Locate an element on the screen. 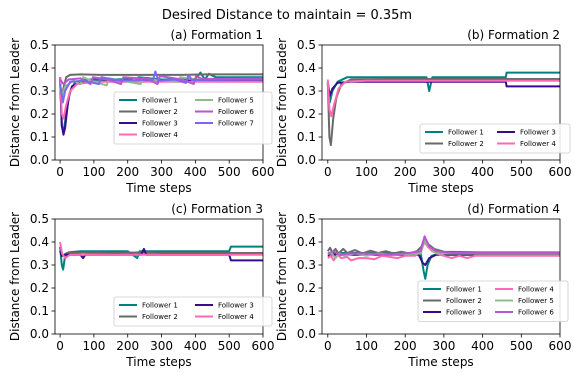 The image size is (574, 375). panel-title: (a) Formation 1 is located at coordinates (216, 35).